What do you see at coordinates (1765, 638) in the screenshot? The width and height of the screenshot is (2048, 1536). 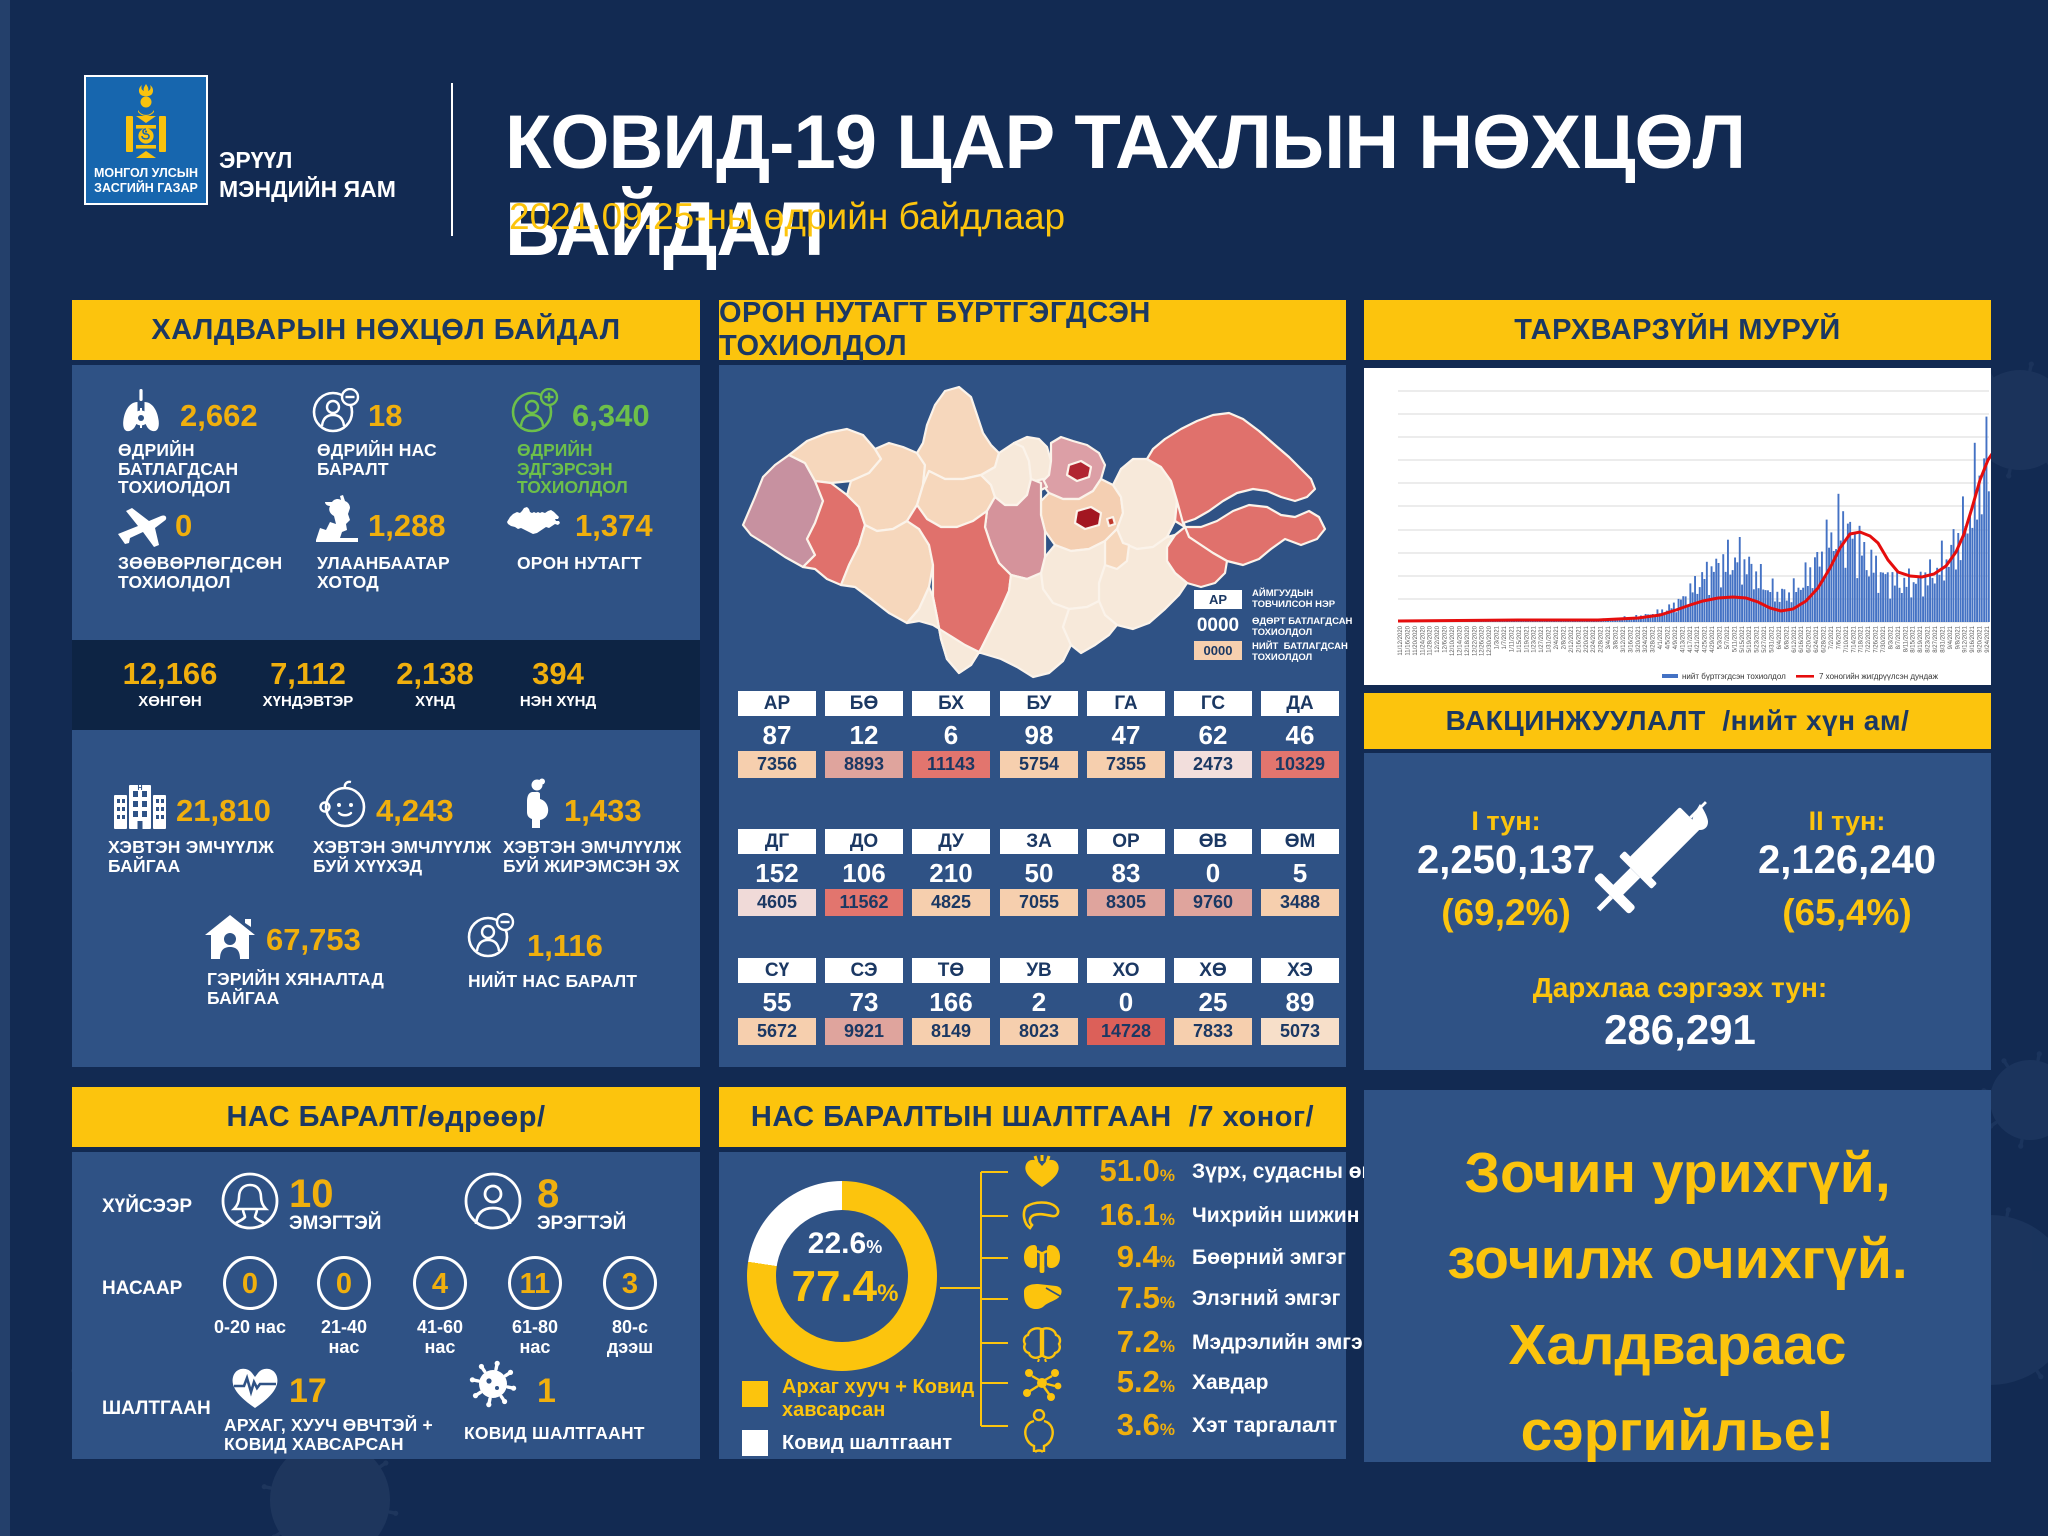 I see `svg-text: 5/27/2021` at bounding box center [1765, 638].